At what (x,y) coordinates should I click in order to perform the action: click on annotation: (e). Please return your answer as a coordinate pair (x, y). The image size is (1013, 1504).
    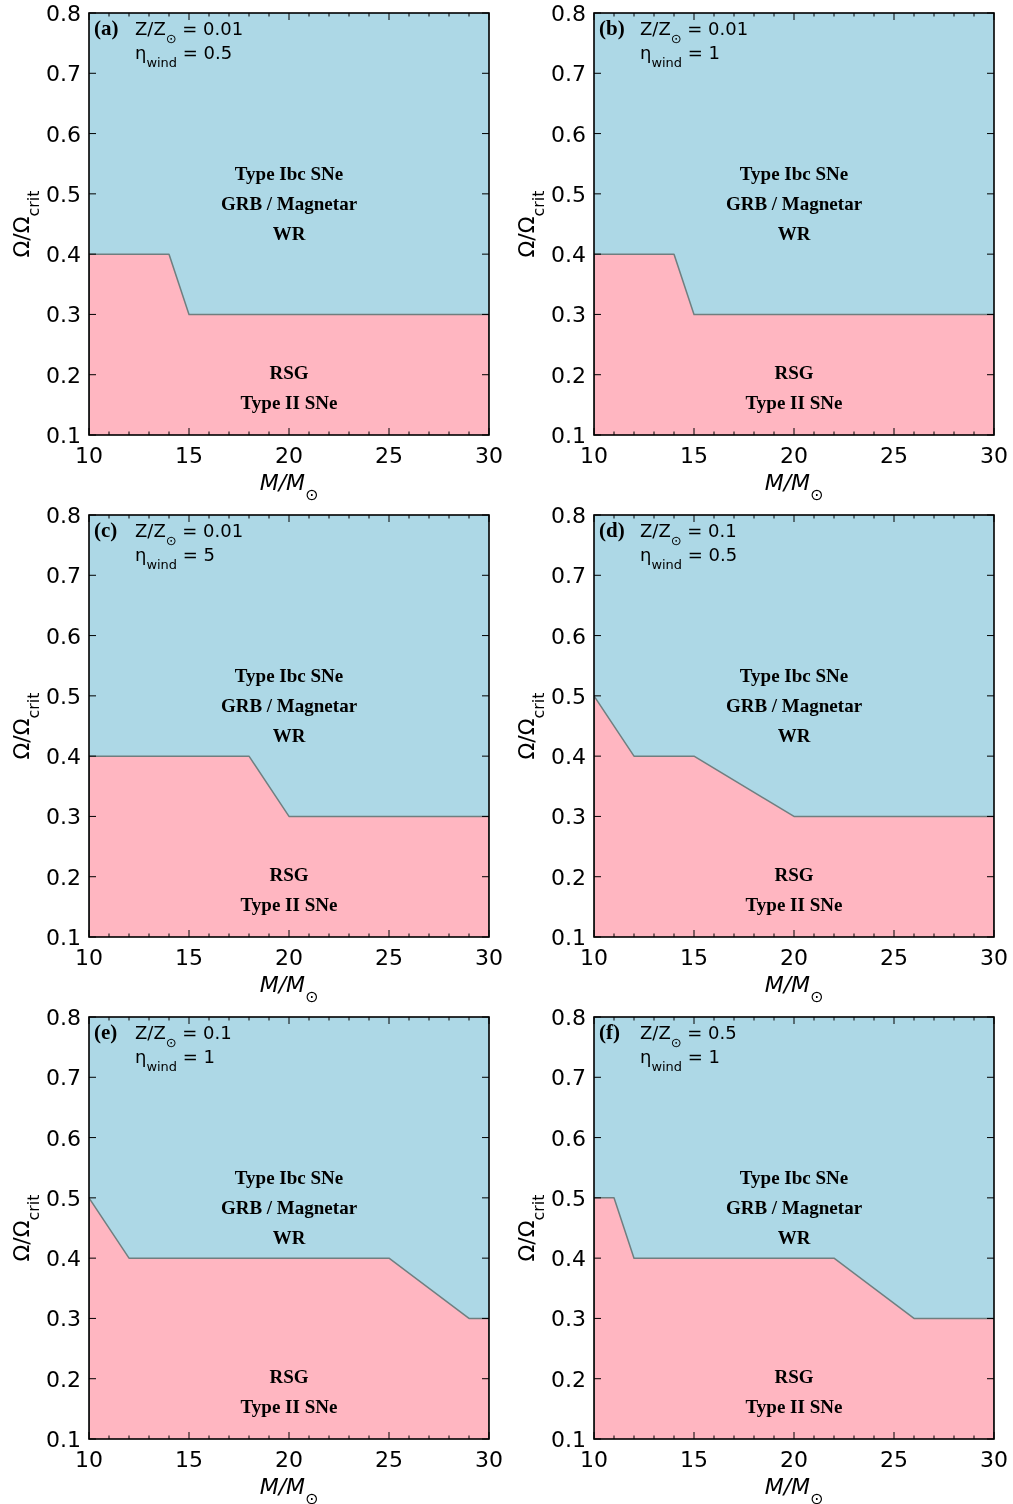
    Looking at the image, I should click on (106, 1032).